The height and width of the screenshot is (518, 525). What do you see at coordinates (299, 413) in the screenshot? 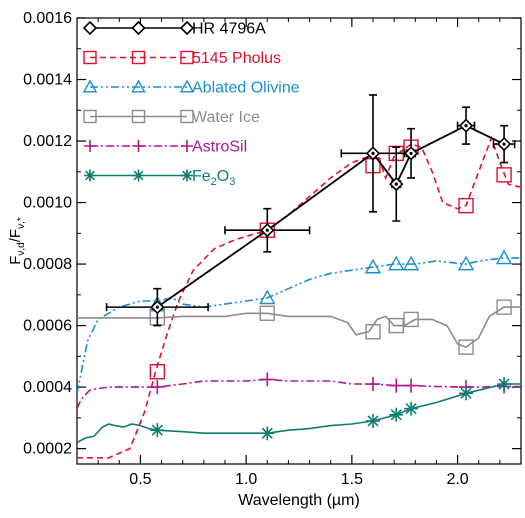
I see `series-line-fe-o` at bounding box center [299, 413].